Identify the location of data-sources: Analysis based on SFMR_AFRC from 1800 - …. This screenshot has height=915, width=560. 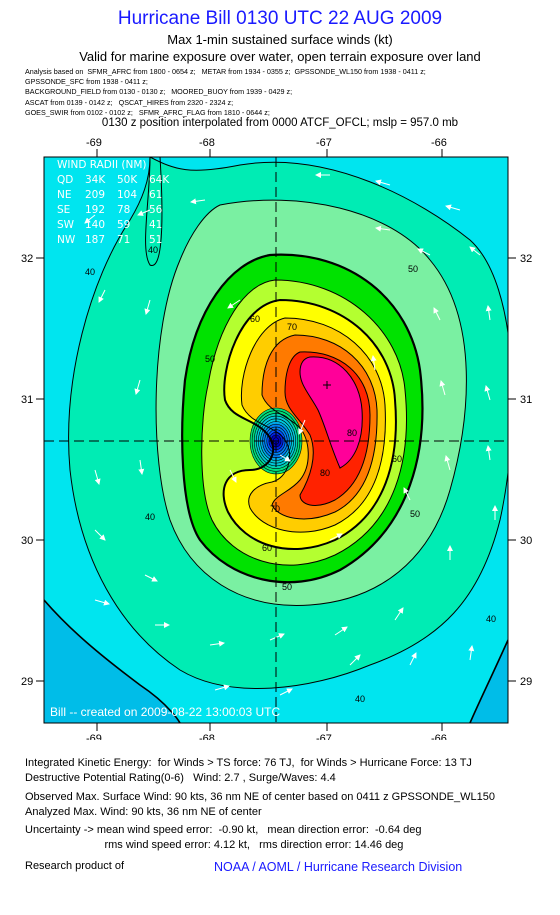
(225, 92).